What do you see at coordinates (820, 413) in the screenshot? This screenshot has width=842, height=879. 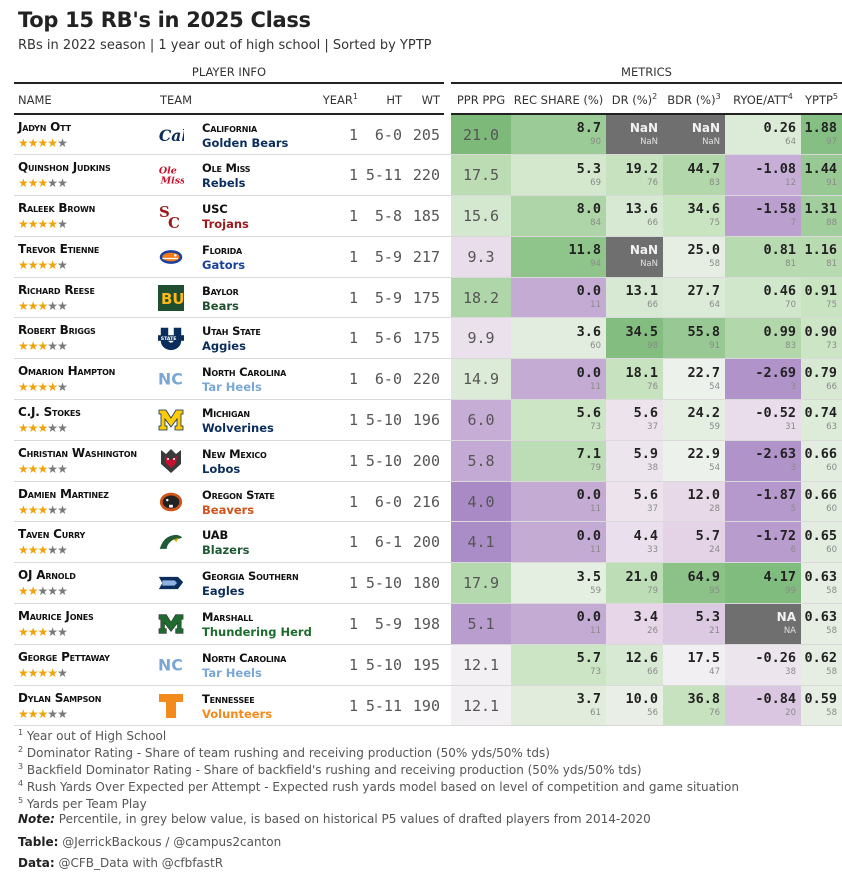 I see `metric-yptp-value: 0.74` at bounding box center [820, 413].